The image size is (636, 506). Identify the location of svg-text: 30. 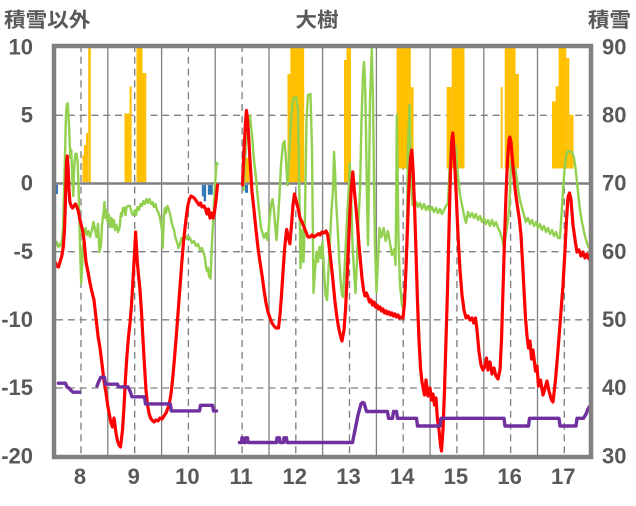
(614, 455).